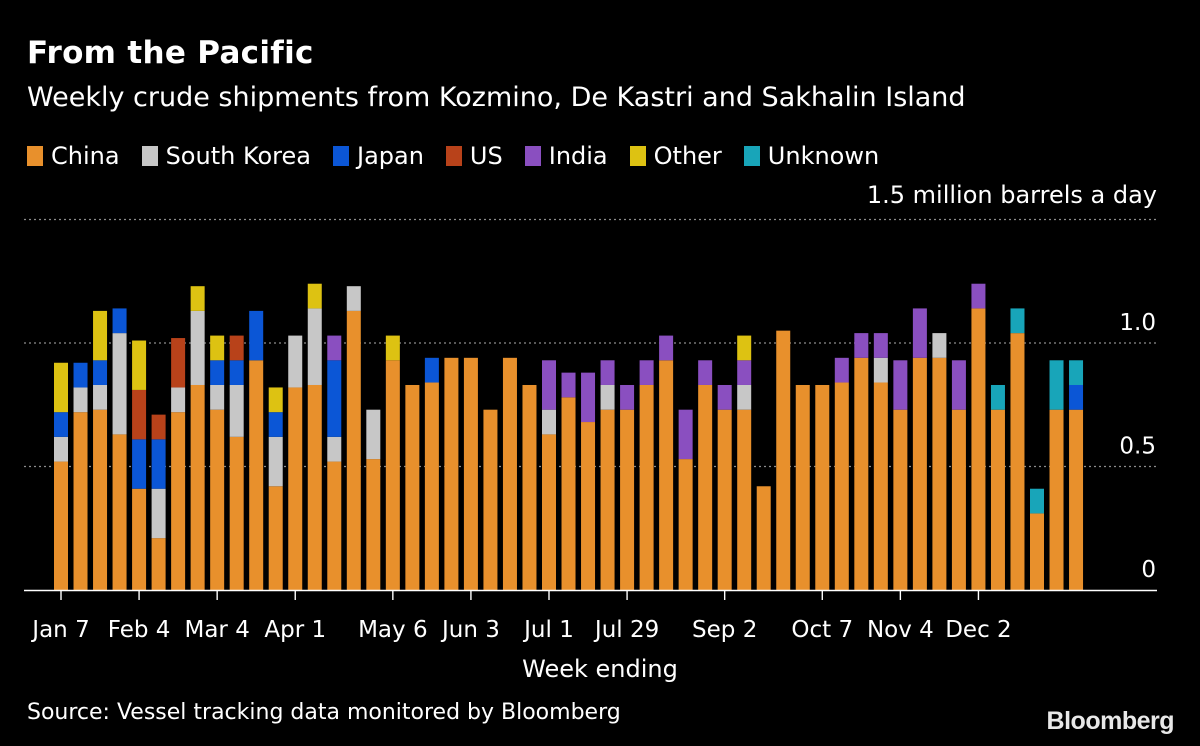  Describe the element at coordinates (170, 53) in the screenshot. I see `chart-title: From the Pacific` at that location.